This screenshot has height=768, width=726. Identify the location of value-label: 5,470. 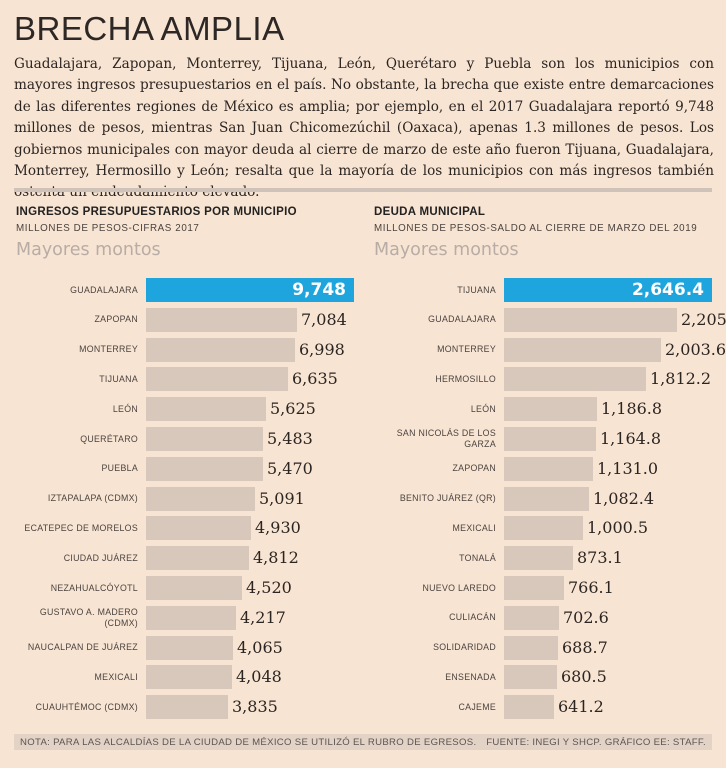
(290, 468).